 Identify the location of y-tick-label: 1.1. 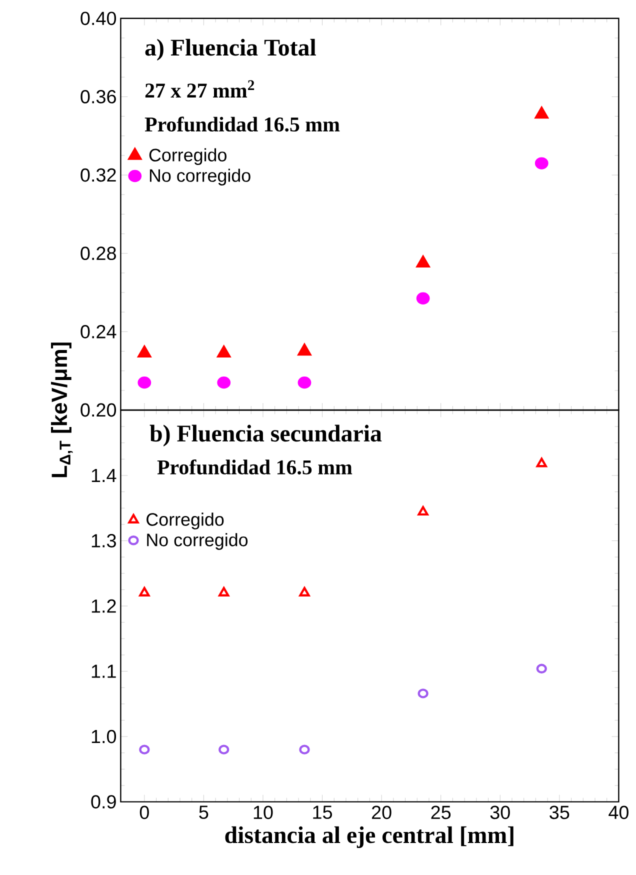
(104, 671).